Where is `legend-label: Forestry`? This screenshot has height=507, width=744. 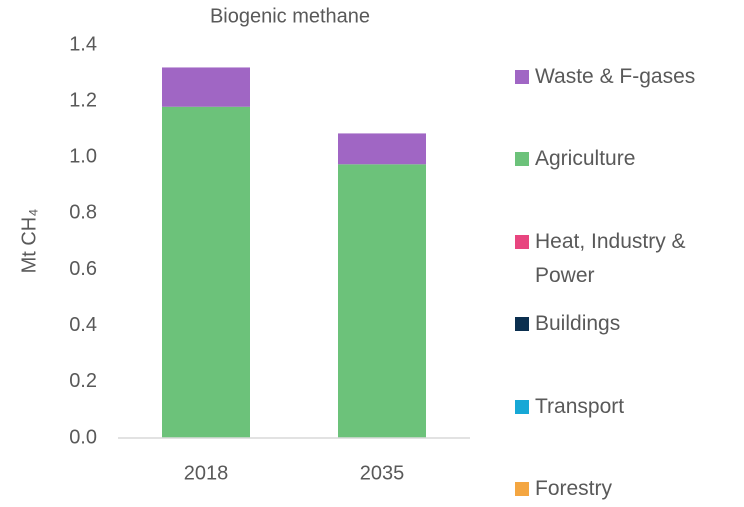 legend-label: Forestry is located at coordinates (574, 488).